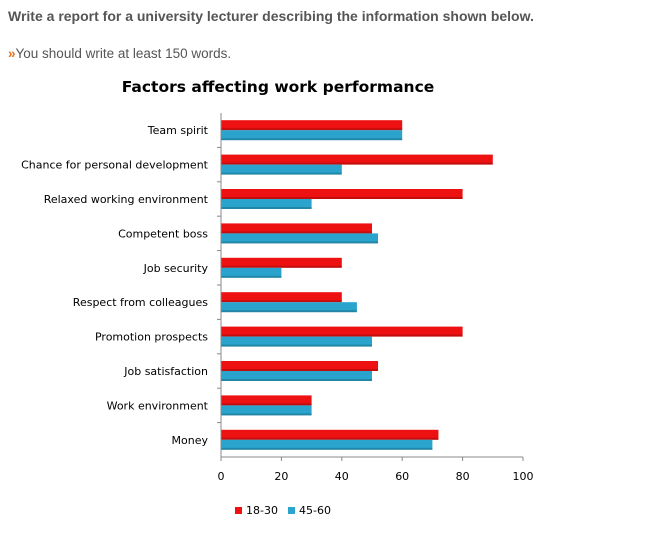 The width and height of the screenshot is (655, 540). What do you see at coordinates (278, 87) in the screenshot?
I see `chart-title: Factors affecting work performance` at bounding box center [278, 87].